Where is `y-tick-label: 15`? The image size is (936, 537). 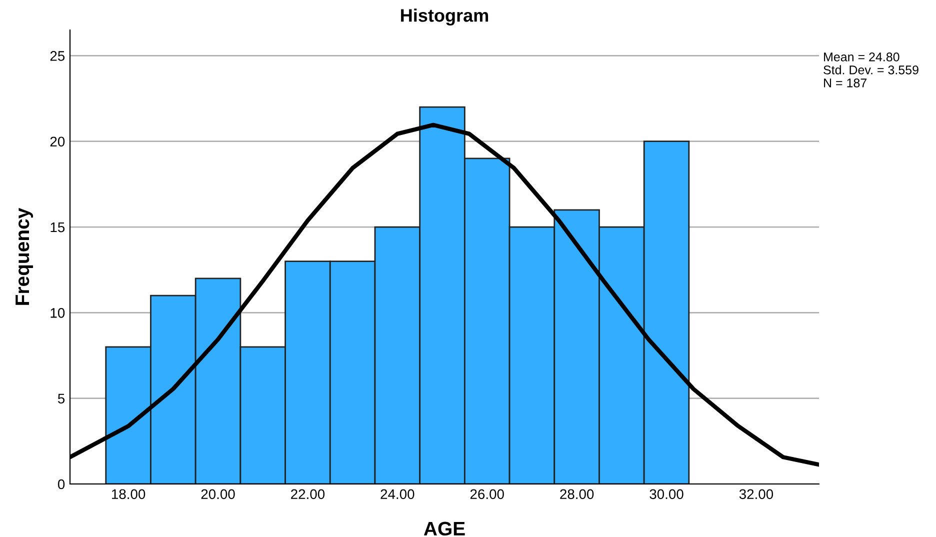 y-tick-label: 15 is located at coordinates (57, 227).